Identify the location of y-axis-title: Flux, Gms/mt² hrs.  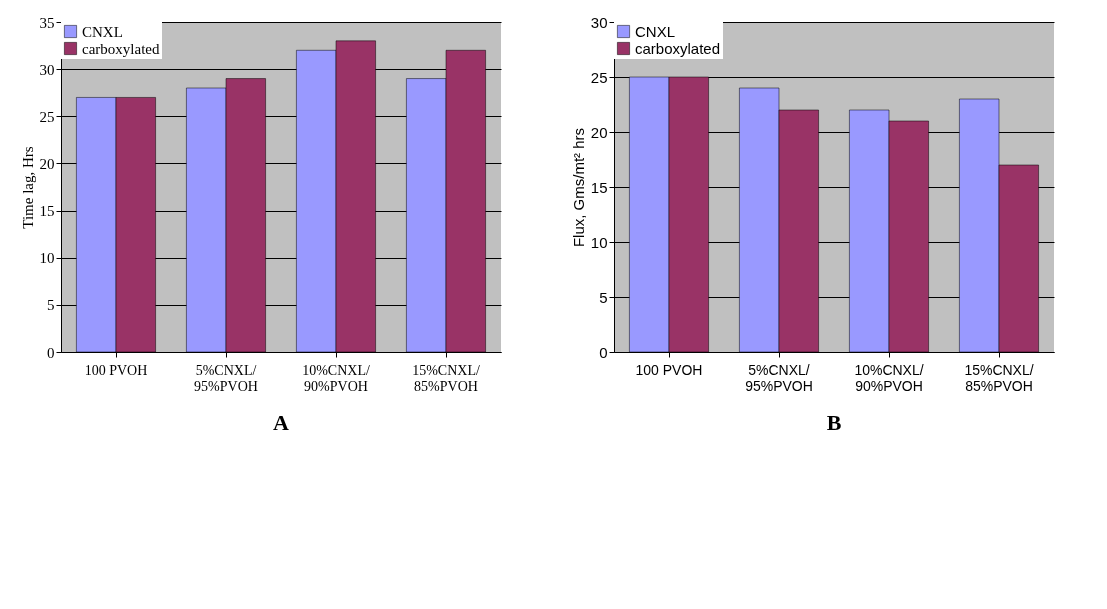
(578, 187).